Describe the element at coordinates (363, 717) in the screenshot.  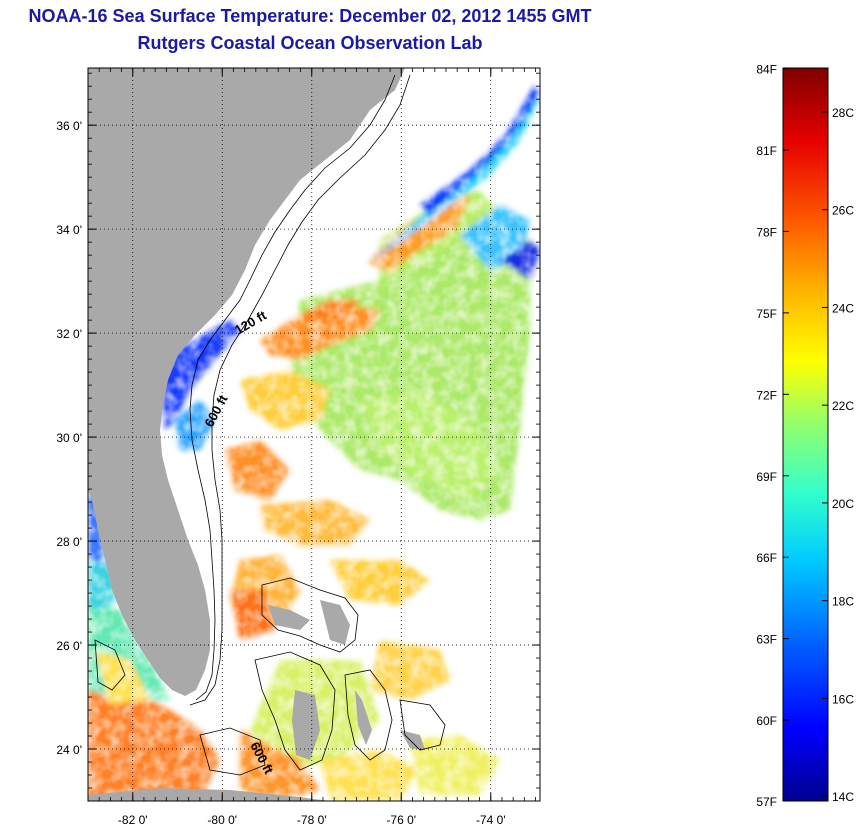
I see `land-bahamas-eleuthera` at that location.